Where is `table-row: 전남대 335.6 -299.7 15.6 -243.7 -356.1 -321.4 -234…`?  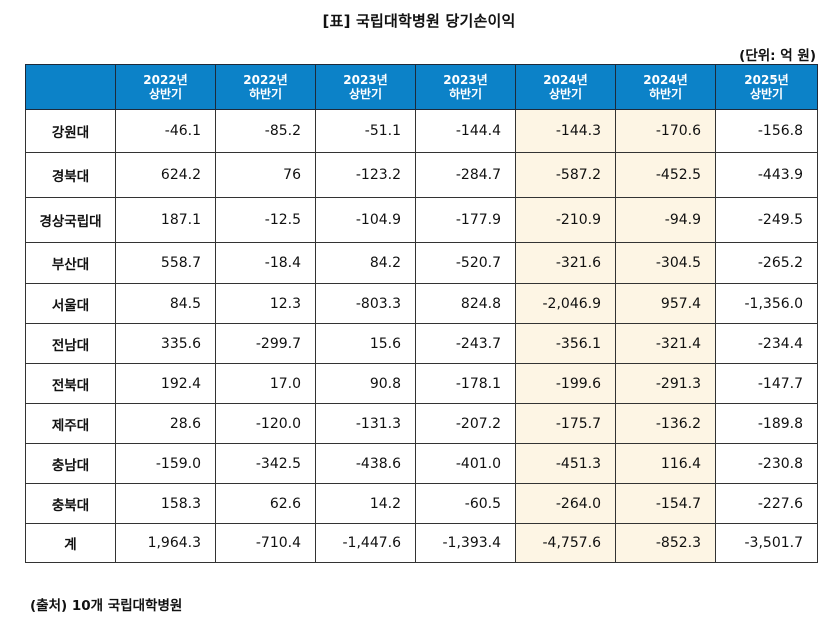
table-row: 전남대 335.6 -299.7 15.6 -243.7 -356.1 -321.4 -234… is located at coordinates (421, 343).